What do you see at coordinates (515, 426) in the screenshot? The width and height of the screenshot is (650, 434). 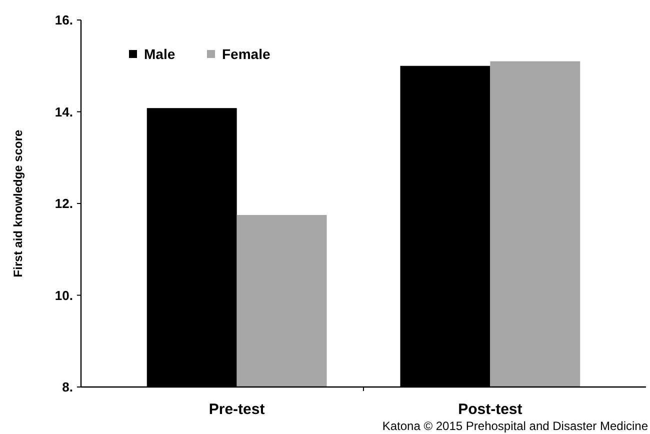 I see `text: Katona © 2015 Prehospital and Disaster Medicine` at bounding box center [515, 426].